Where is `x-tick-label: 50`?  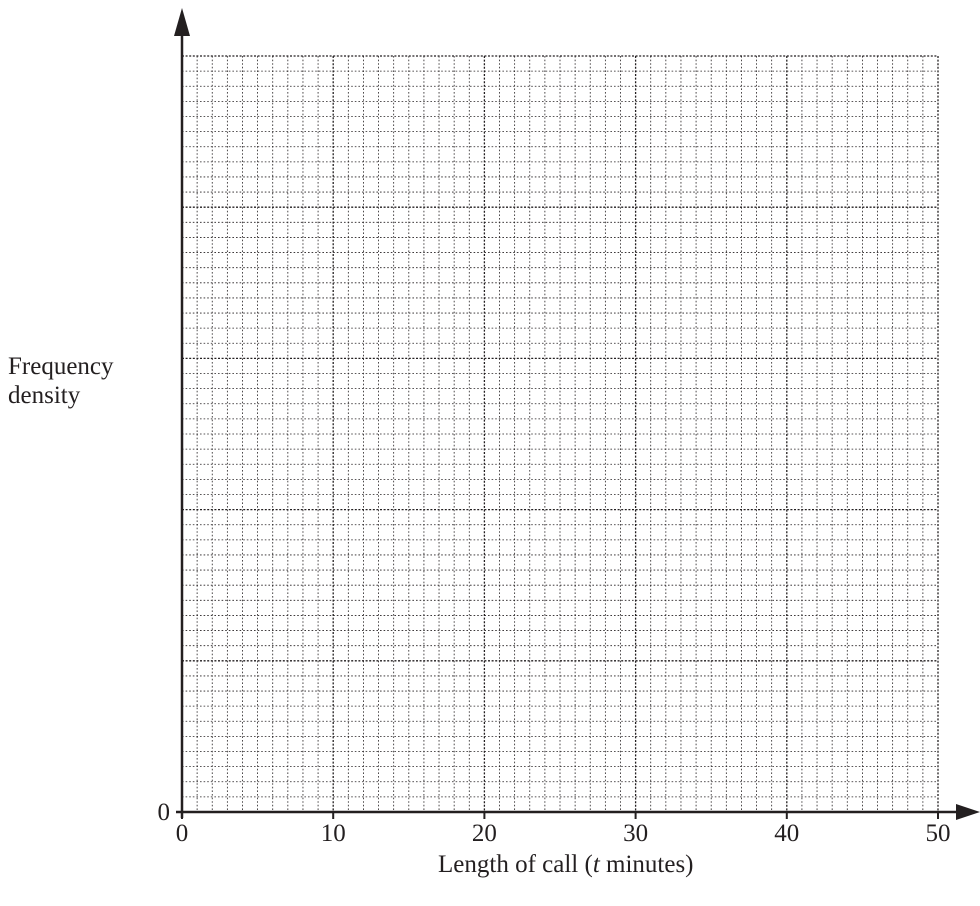 x-tick-label: 50 is located at coordinates (938, 833).